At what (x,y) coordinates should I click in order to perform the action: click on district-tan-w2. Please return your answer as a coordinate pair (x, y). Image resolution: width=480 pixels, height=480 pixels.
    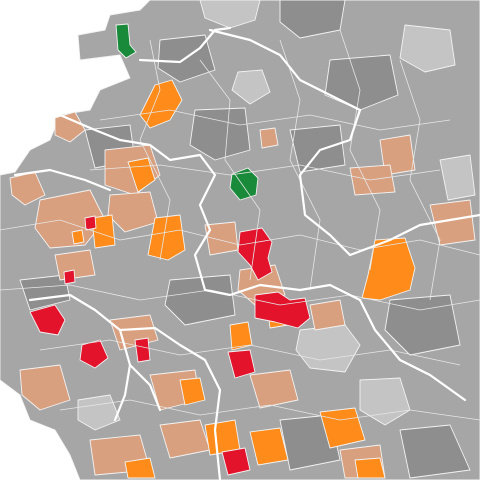
    Looking at the image, I should click on (70, 219).